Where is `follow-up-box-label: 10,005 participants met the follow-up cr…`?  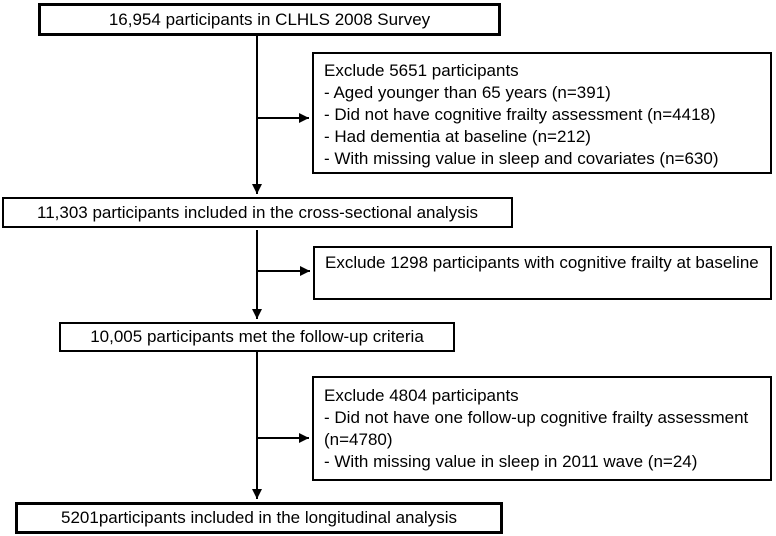 follow-up-box-label: 10,005 participants met the follow-up cr… is located at coordinates (257, 336).